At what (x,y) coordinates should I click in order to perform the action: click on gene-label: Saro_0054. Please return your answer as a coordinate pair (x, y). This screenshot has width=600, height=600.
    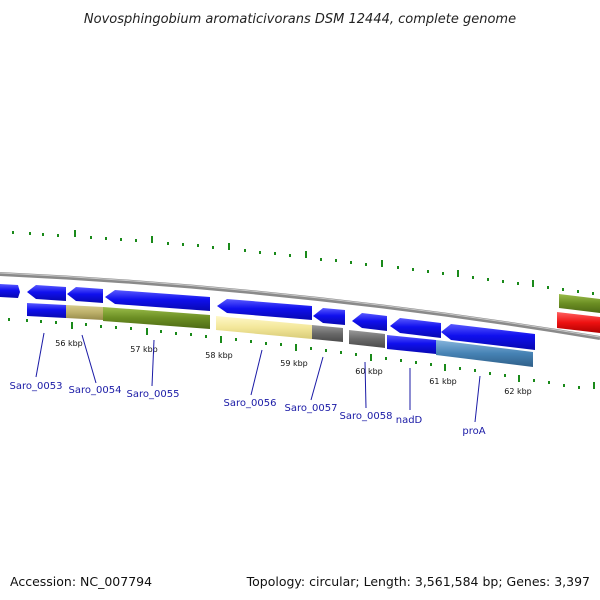
    Looking at the image, I should click on (95, 390).